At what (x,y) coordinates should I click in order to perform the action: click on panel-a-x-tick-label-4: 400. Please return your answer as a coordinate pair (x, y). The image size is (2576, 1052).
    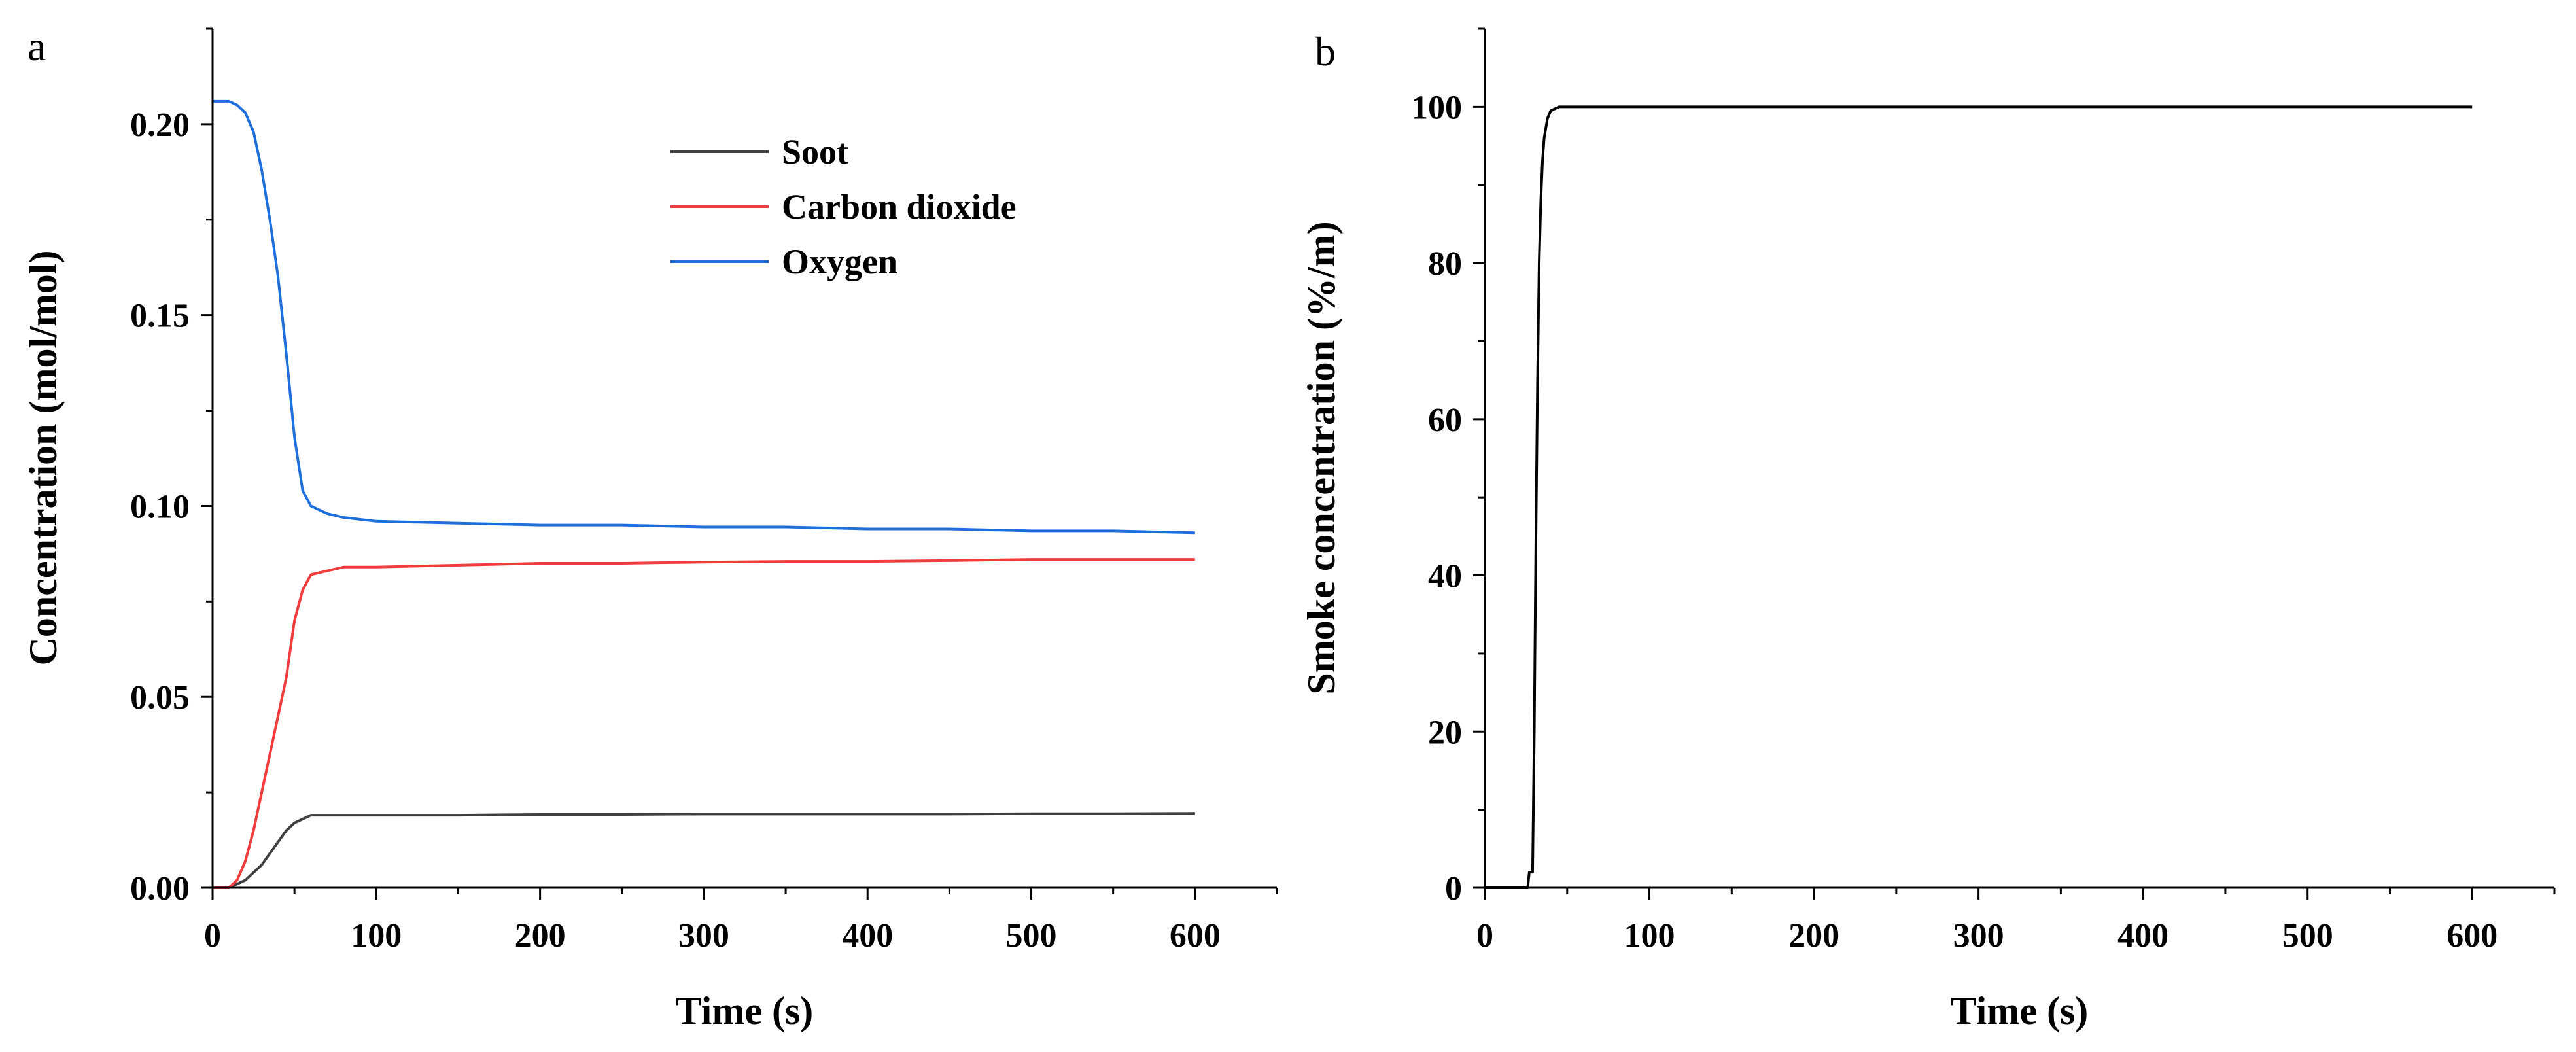
    Looking at the image, I should click on (867, 936).